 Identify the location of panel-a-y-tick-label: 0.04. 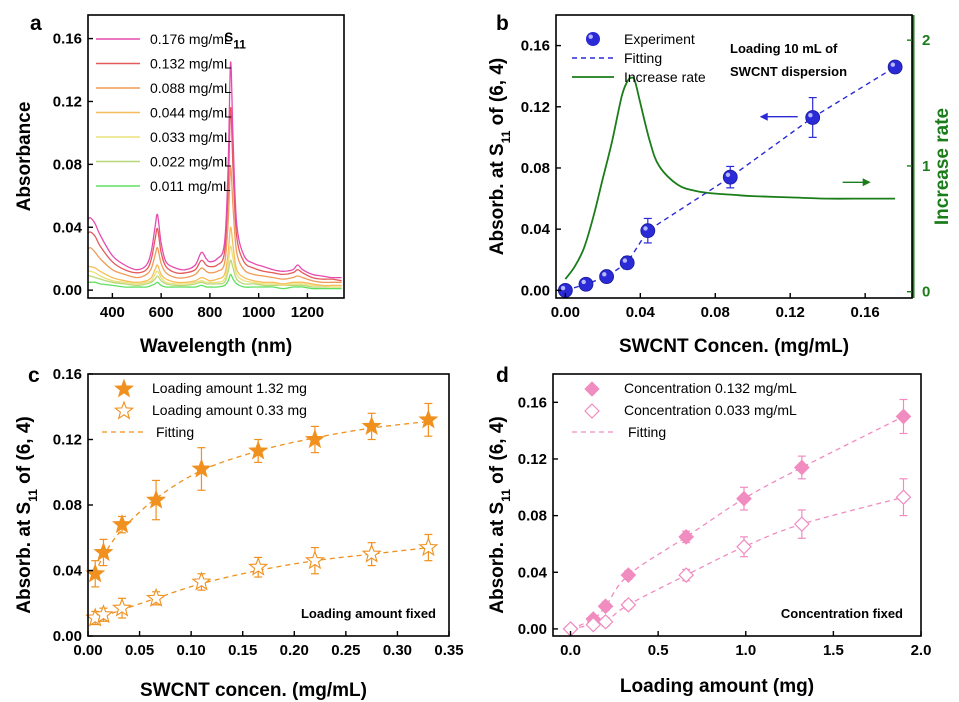
(68, 227).